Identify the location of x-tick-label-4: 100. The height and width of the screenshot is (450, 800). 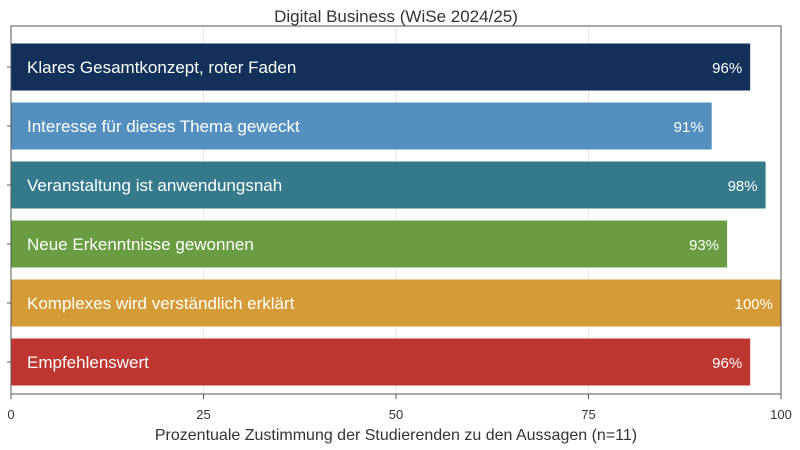
(781, 414).